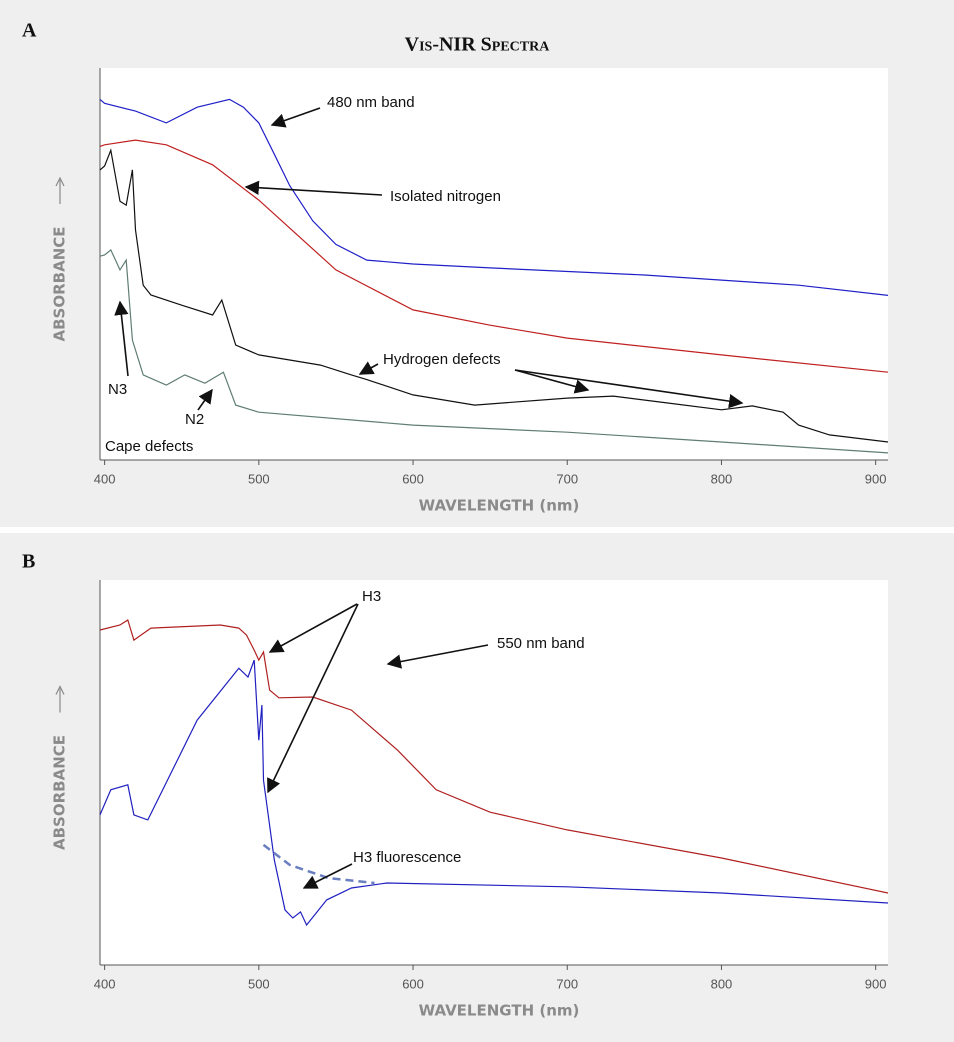  What do you see at coordinates (478, 45) in the screenshot?
I see `chart-title: Vis-NIR Spectra` at bounding box center [478, 45].